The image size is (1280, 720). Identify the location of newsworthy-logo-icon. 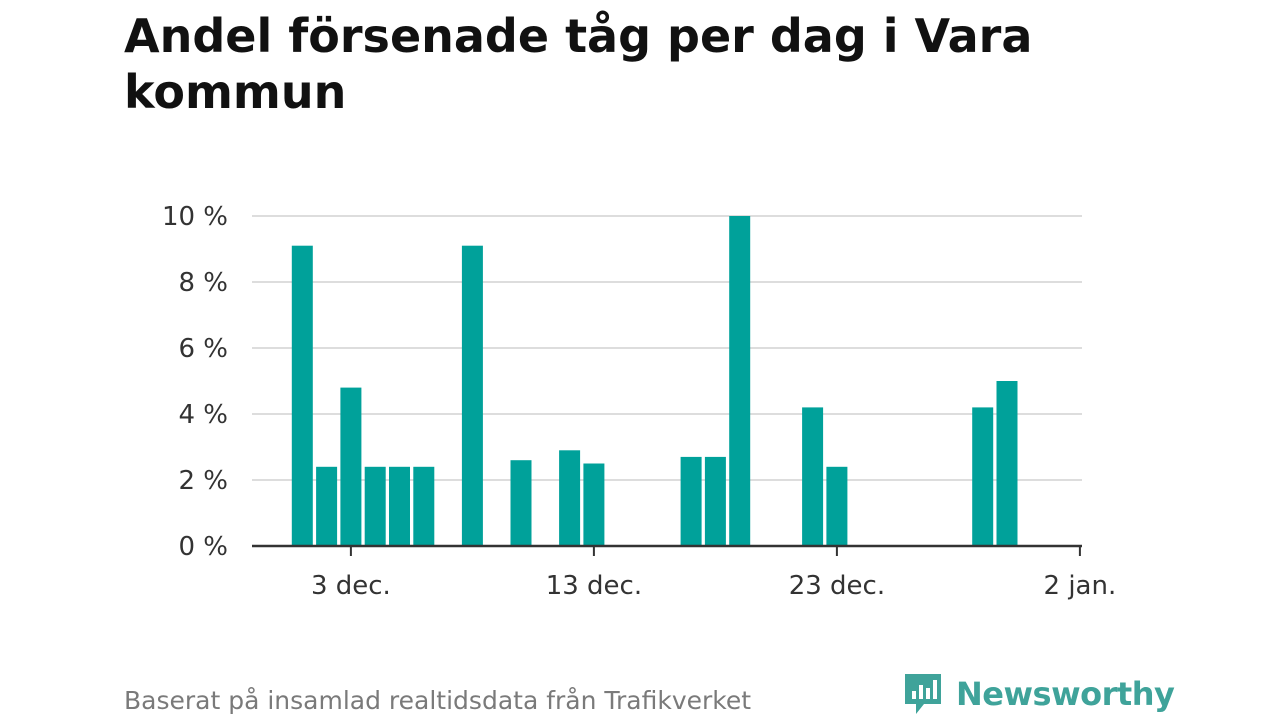
(923, 694).